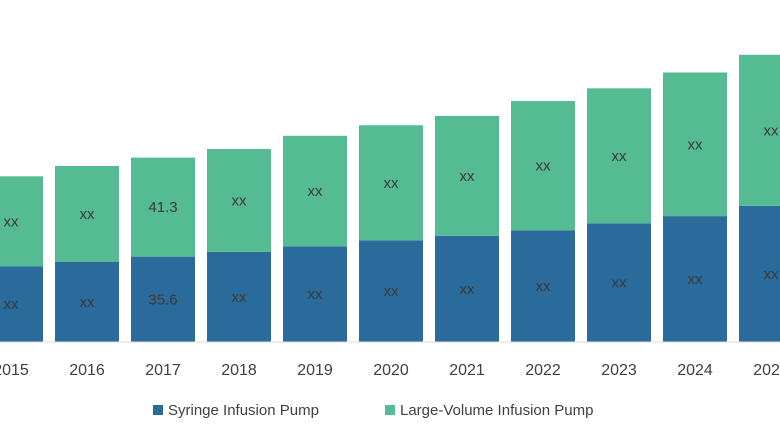  I want to click on legend-swatch-large-volume, so click(390, 410).